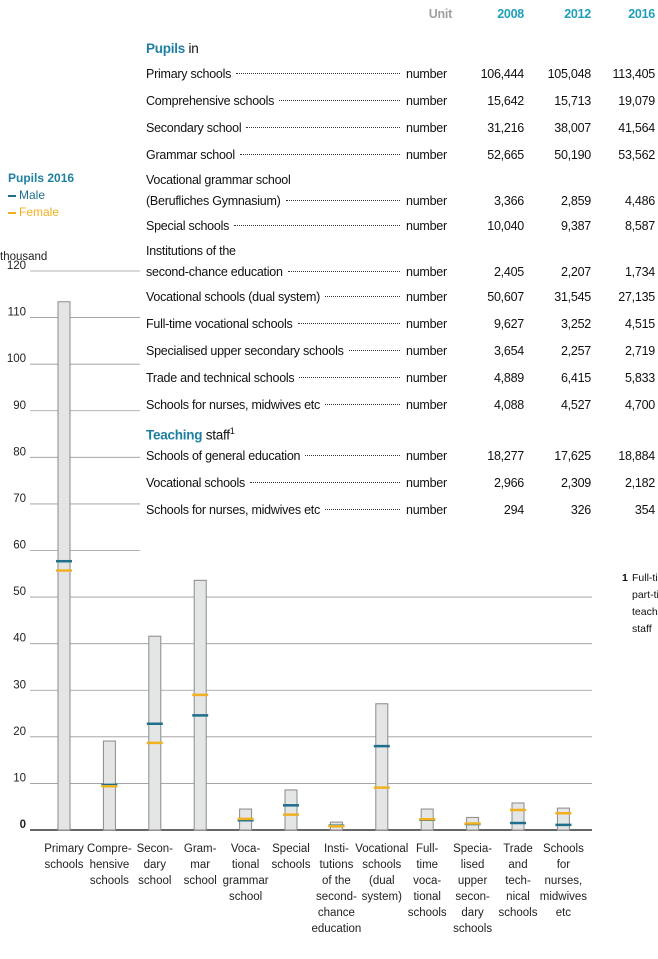 This screenshot has width=658, height=959. What do you see at coordinates (276, 272) in the screenshot?
I see `label-line: second-chance education` at bounding box center [276, 272].